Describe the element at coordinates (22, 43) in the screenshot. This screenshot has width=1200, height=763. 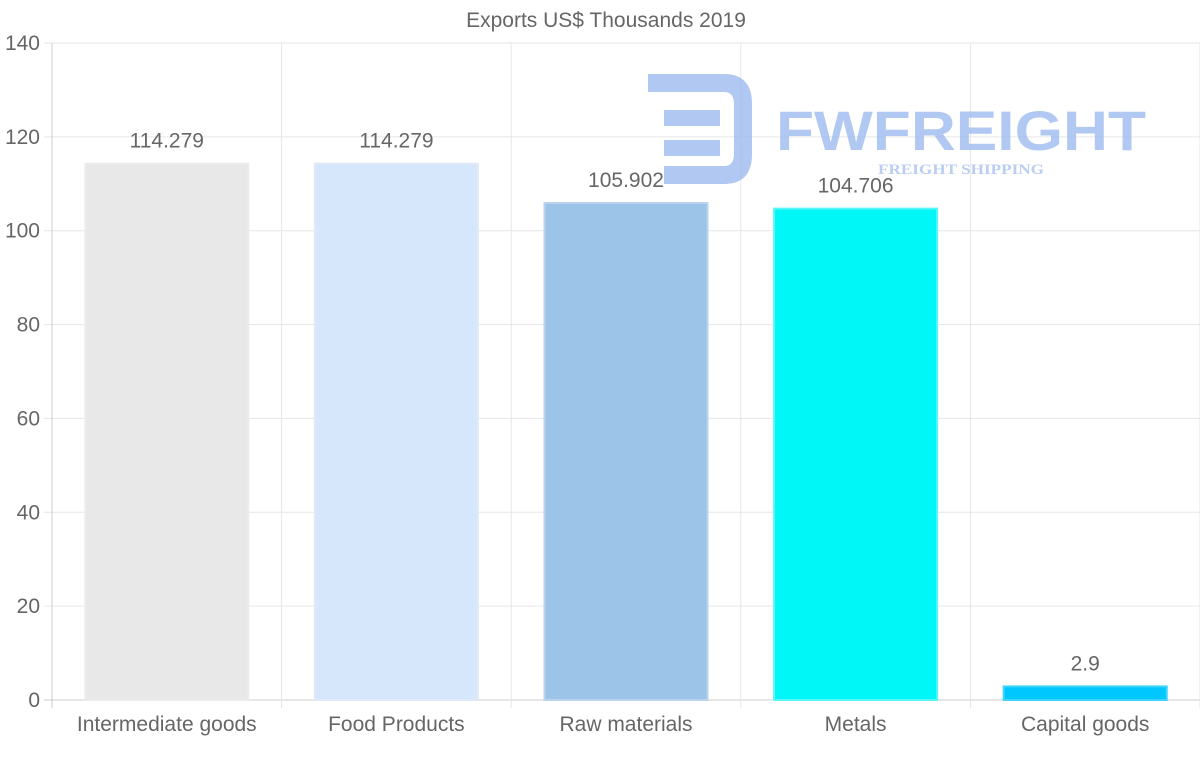
I see `y-tick-label: 140` at that location.